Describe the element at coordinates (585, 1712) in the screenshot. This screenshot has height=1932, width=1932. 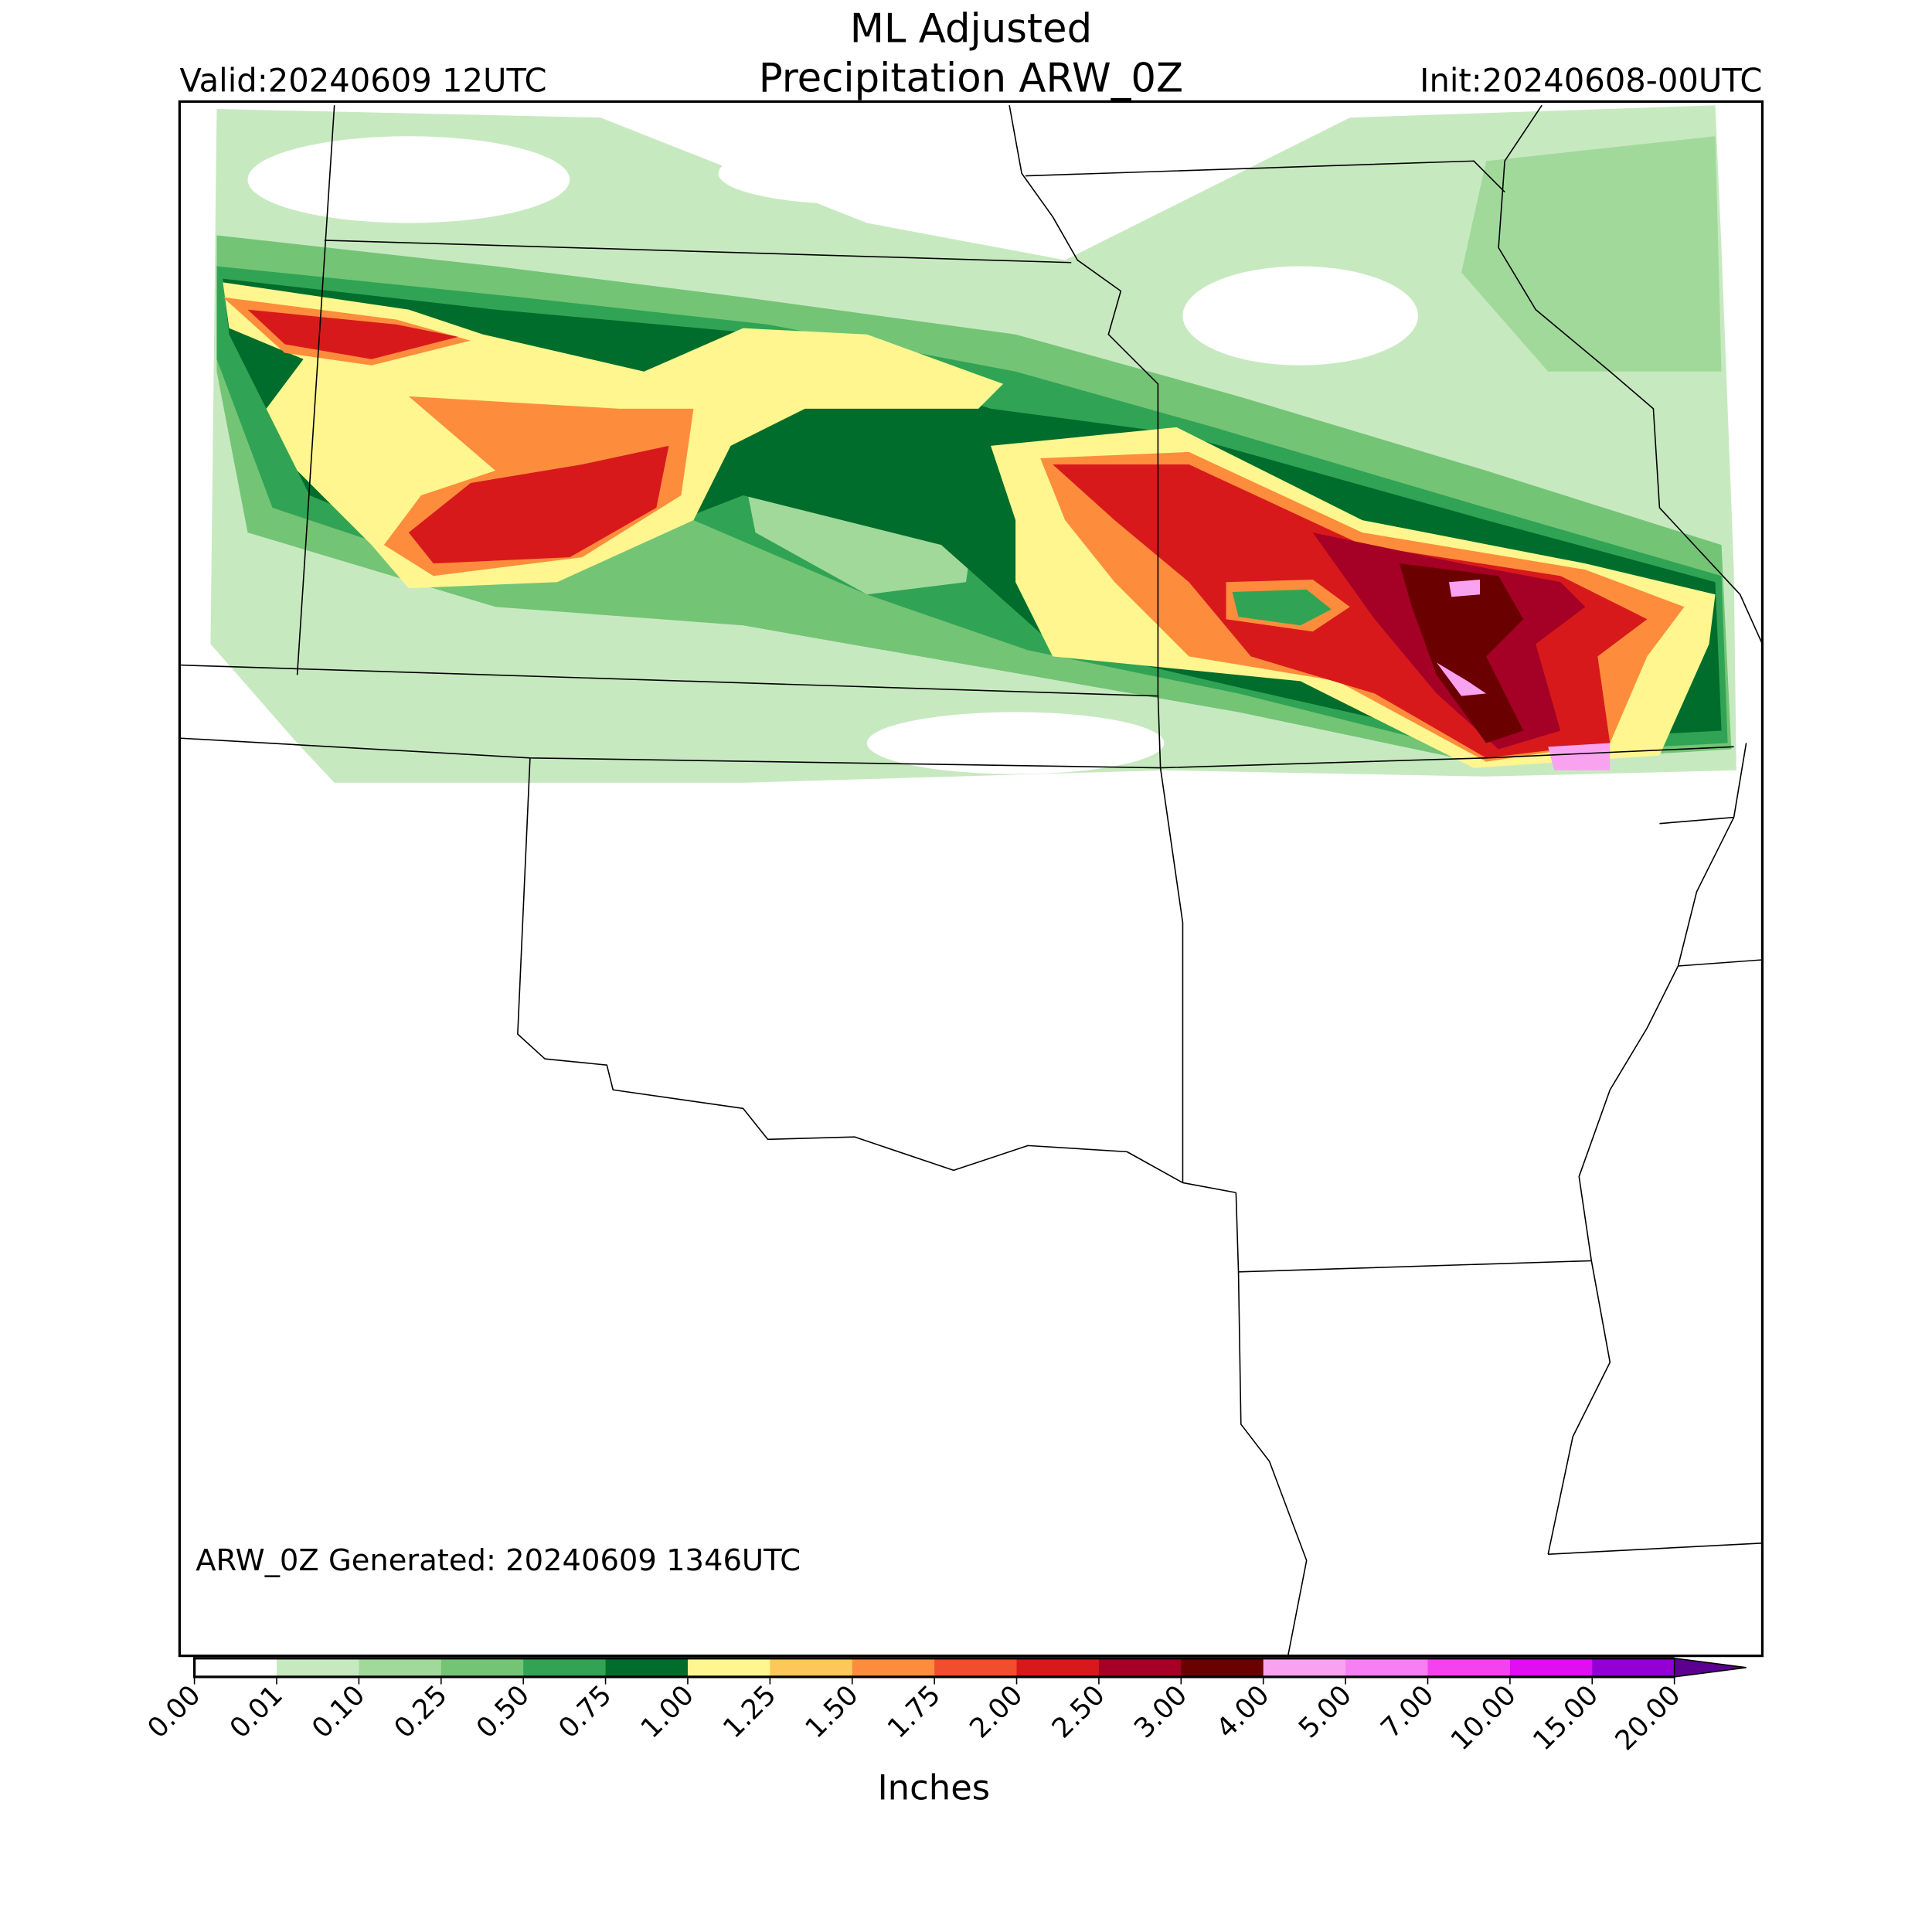
I see `tick-label: 0.75` at that location.